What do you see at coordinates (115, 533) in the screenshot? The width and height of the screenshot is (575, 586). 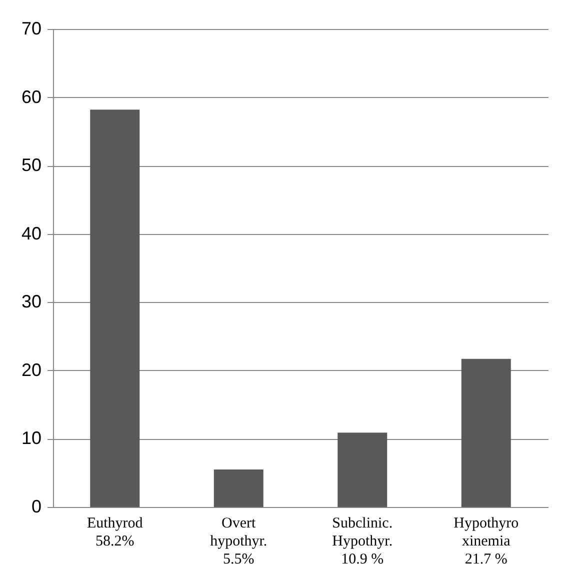 I see `x-tick-label: Euthyrod 58.2%` at bounding box center [115, 533].